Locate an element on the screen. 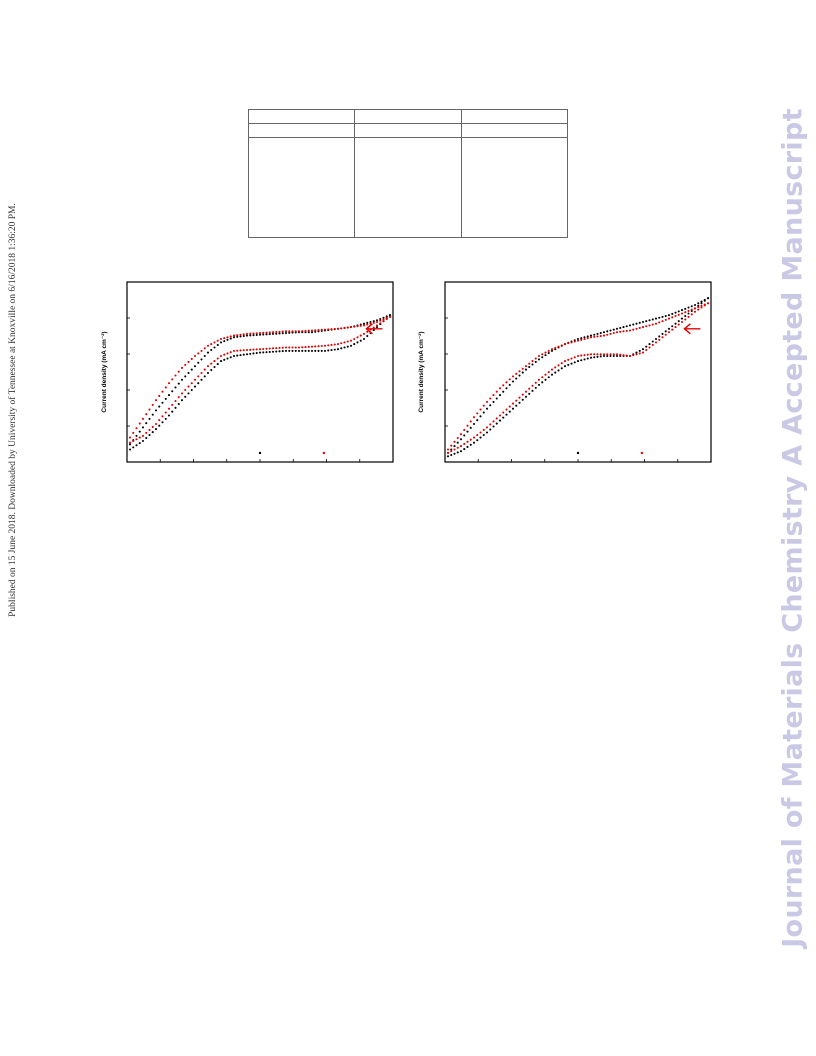 The image size is (816, 1056). plot-frame is located at coordinates (260, 372).